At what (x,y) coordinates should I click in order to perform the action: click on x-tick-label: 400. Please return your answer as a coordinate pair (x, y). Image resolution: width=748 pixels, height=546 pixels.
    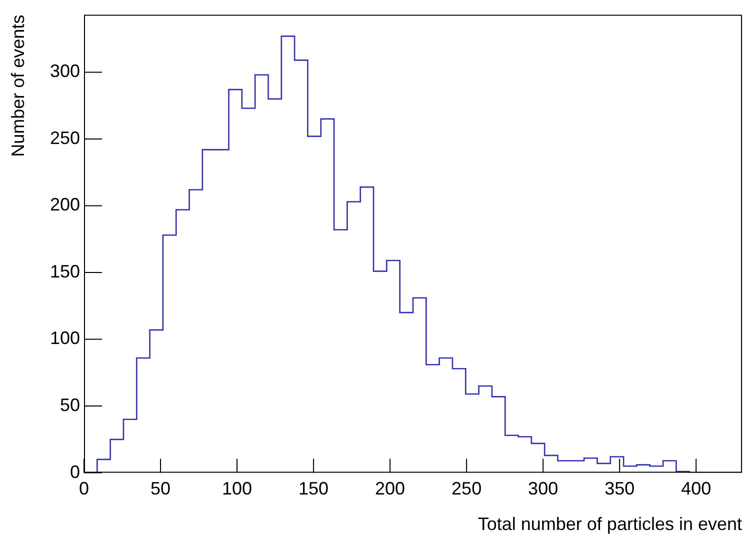
    Looking at the image, I should click on (696, 488).